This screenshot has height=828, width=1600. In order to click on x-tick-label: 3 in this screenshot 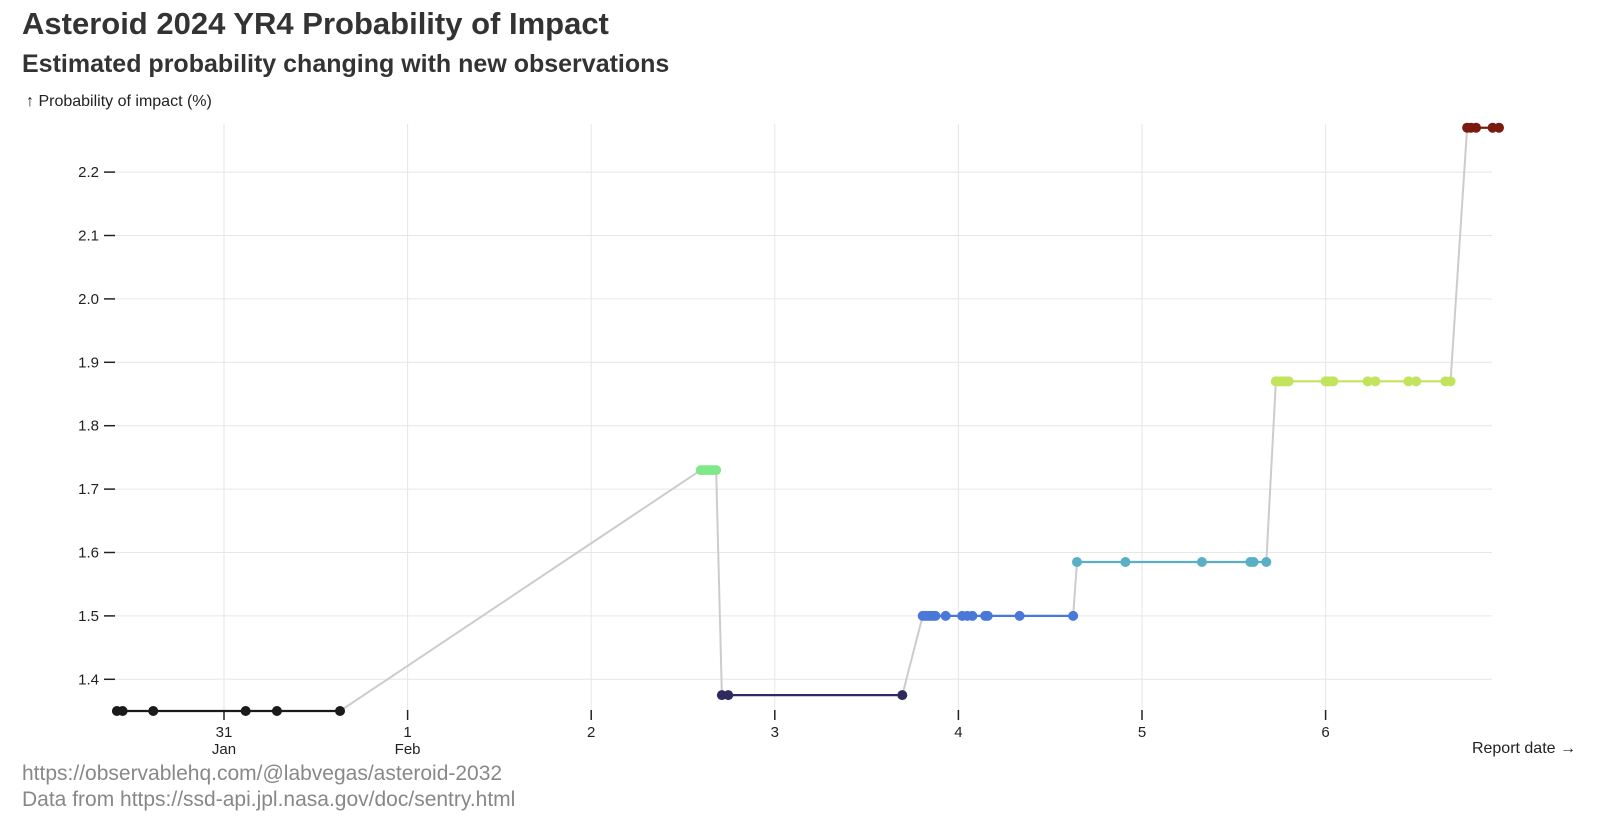, I will do `click(775, 732)`.